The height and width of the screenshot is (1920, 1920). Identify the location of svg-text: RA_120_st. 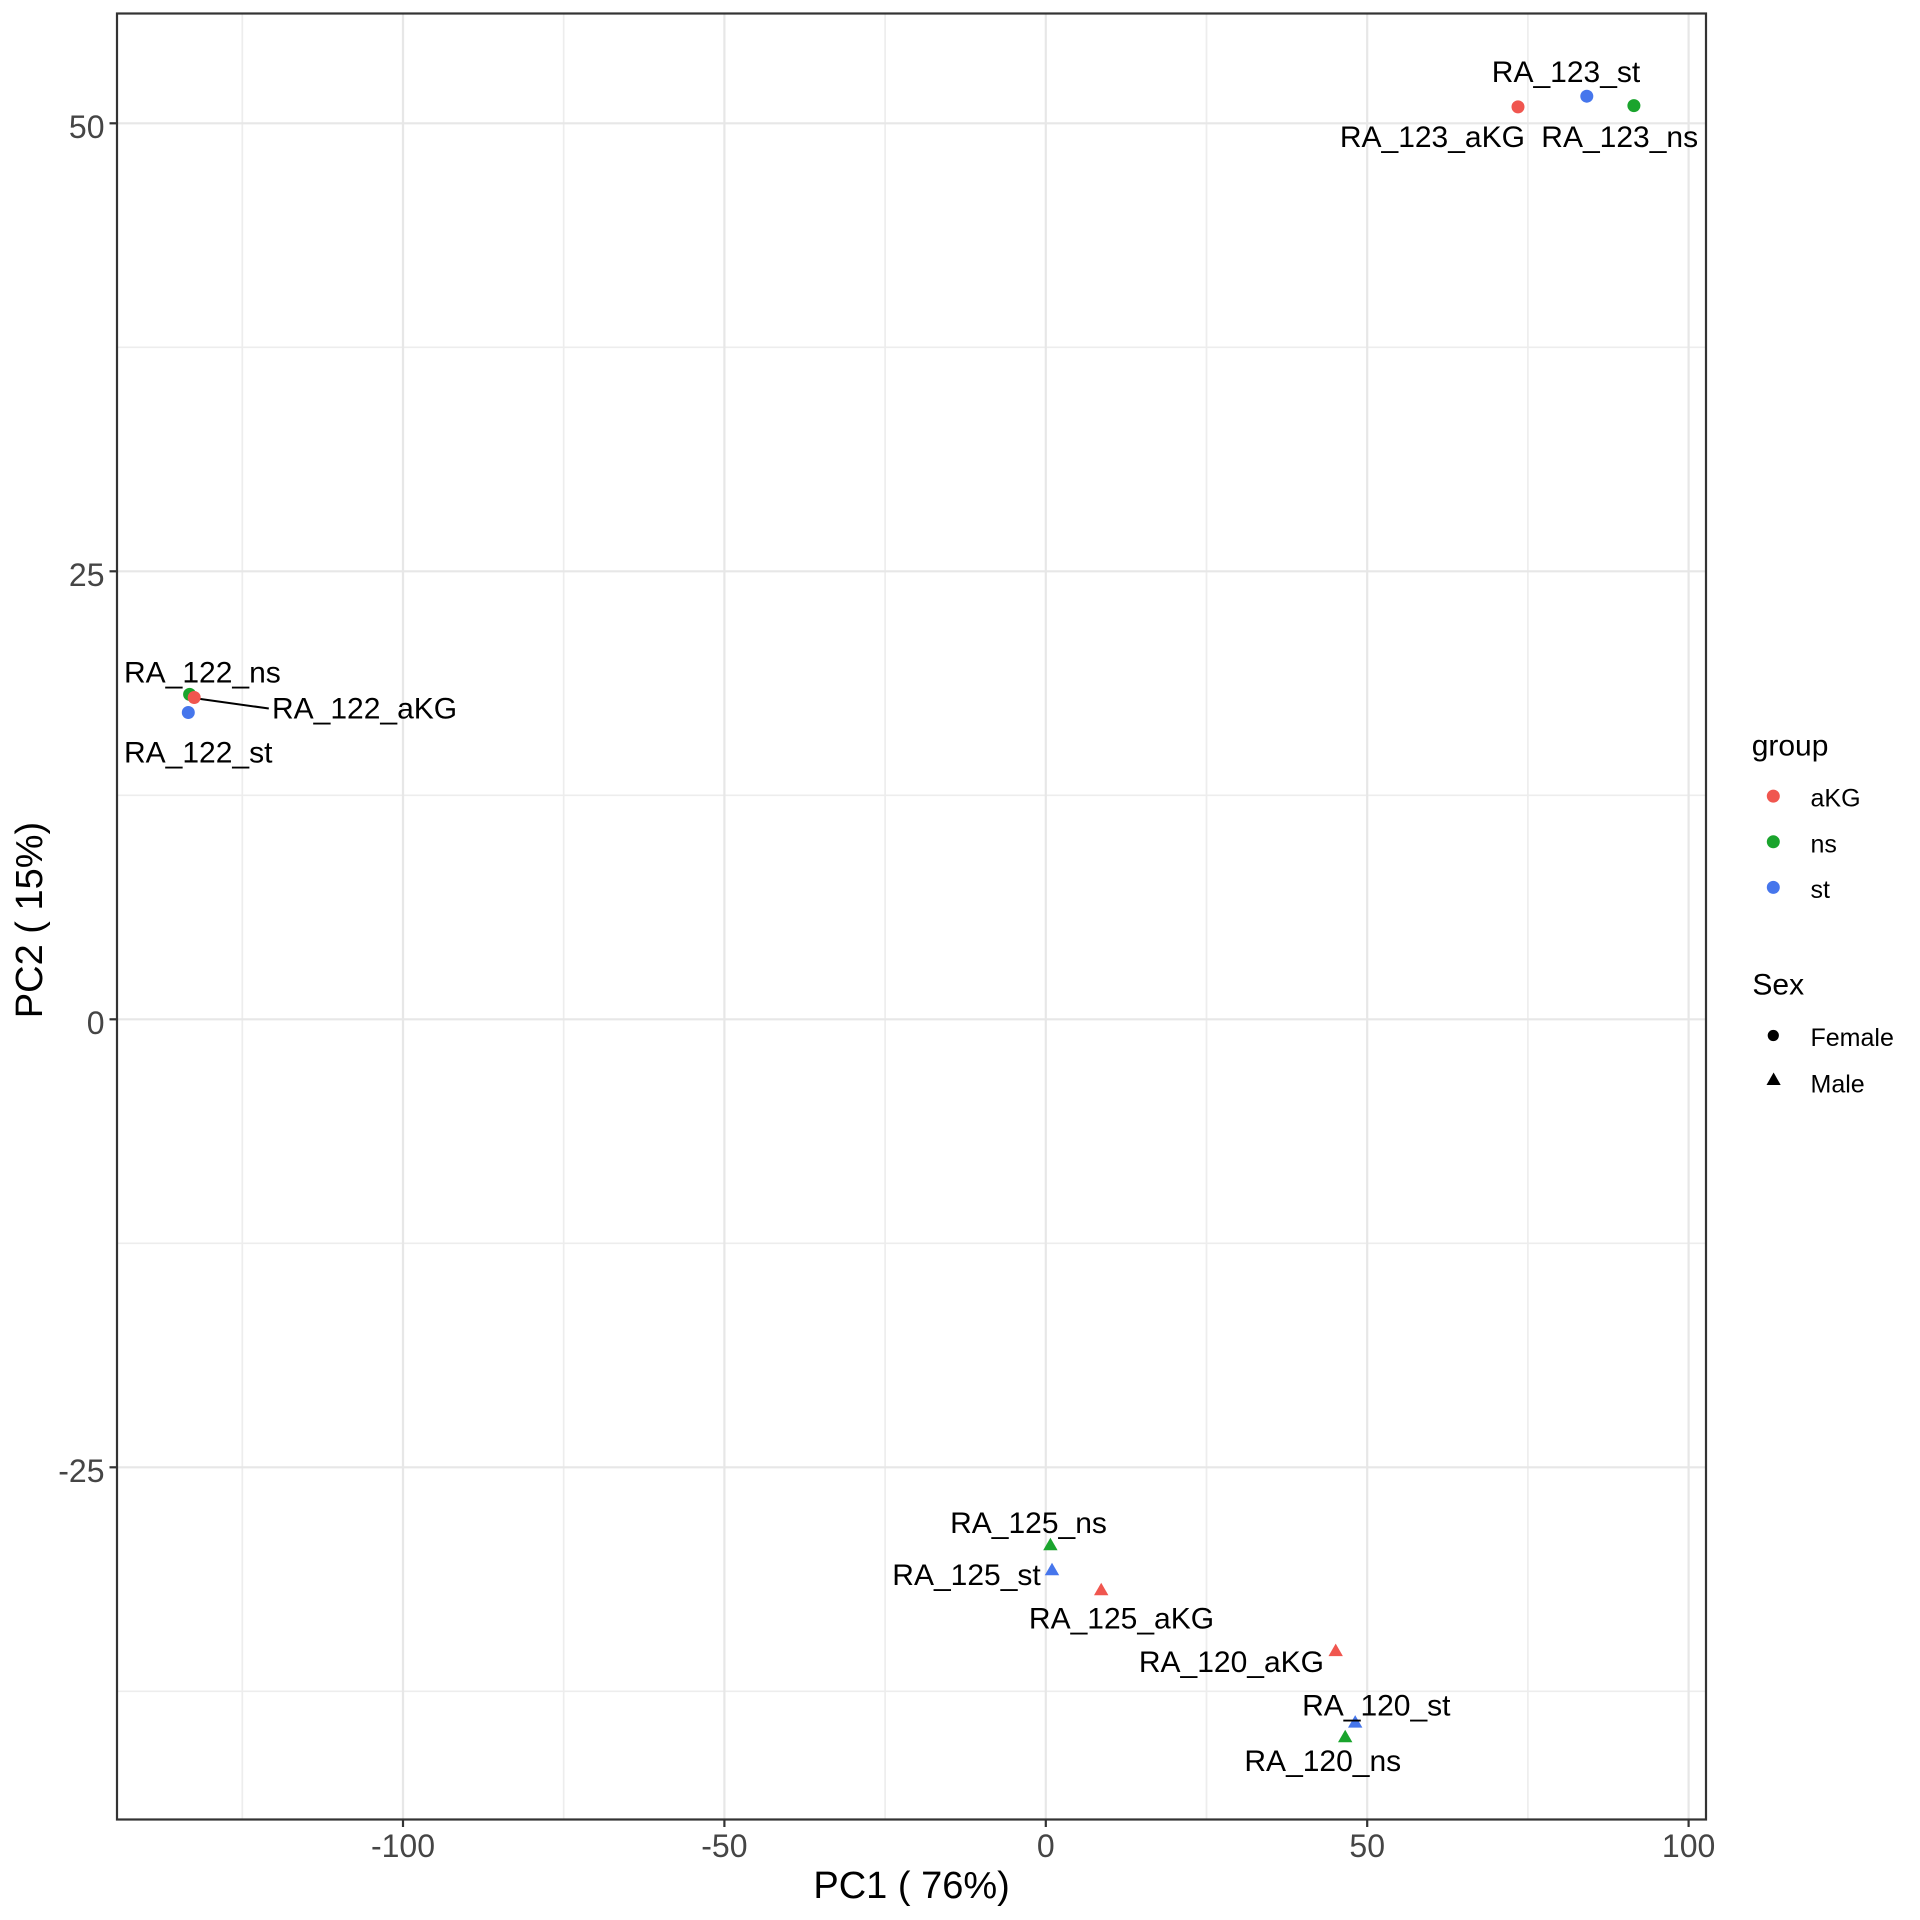
(1376, 1706).